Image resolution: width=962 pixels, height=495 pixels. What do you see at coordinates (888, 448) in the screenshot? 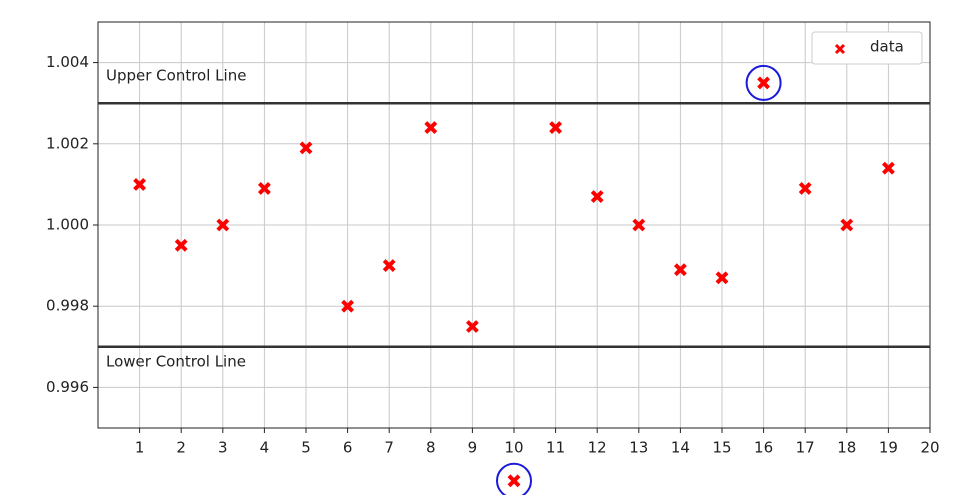
I see `x-tick-label: 19` at bounding box center [888, 448].